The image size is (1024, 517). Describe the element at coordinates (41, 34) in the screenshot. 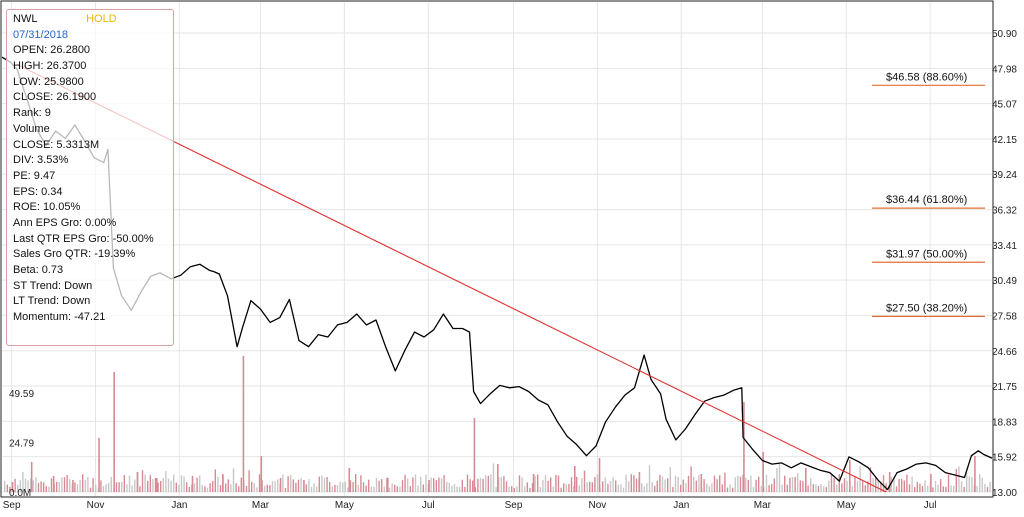

I see `info-date: 07/31/2018` at that location.